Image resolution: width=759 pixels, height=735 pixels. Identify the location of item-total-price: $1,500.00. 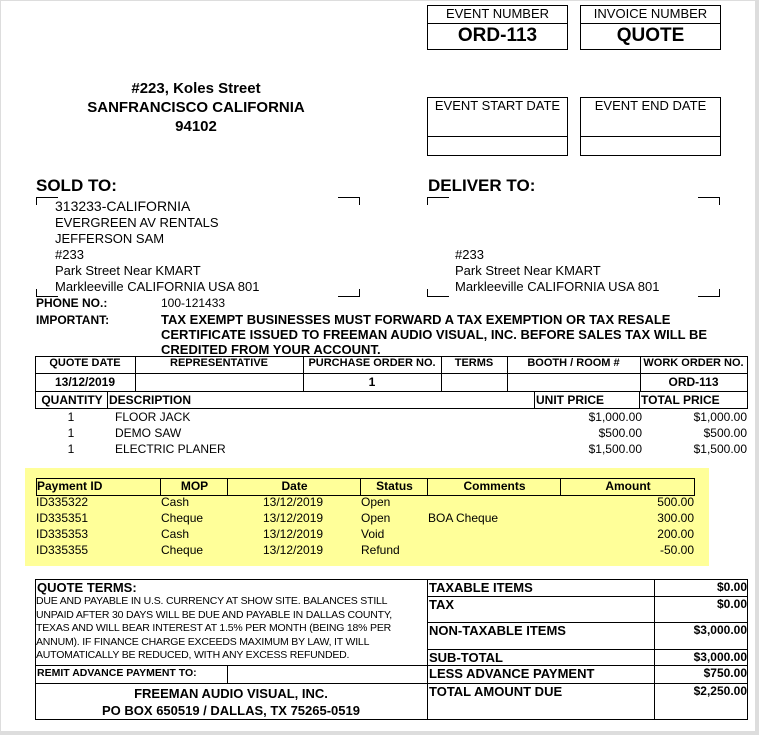
(720, 449).